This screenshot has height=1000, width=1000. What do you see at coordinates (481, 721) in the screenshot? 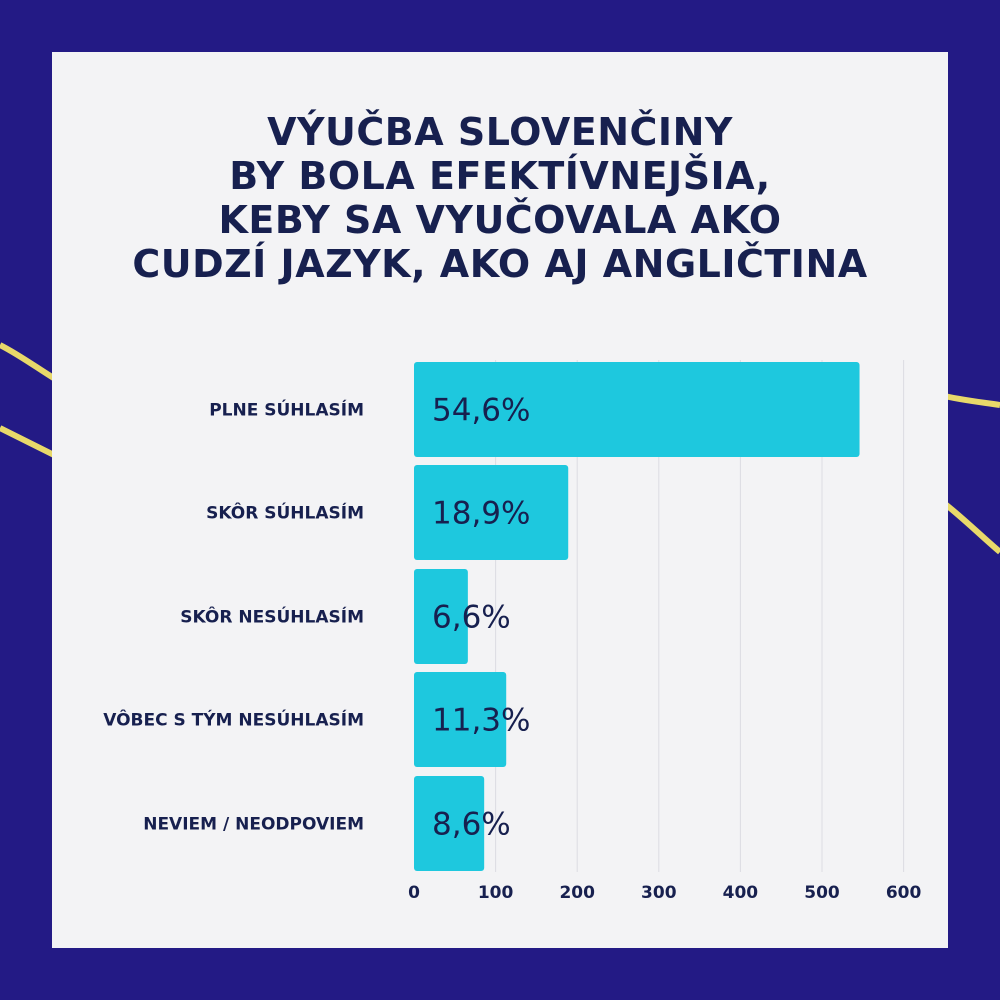
I see `data-label: 11,3%` at bounding box center [481, 721].